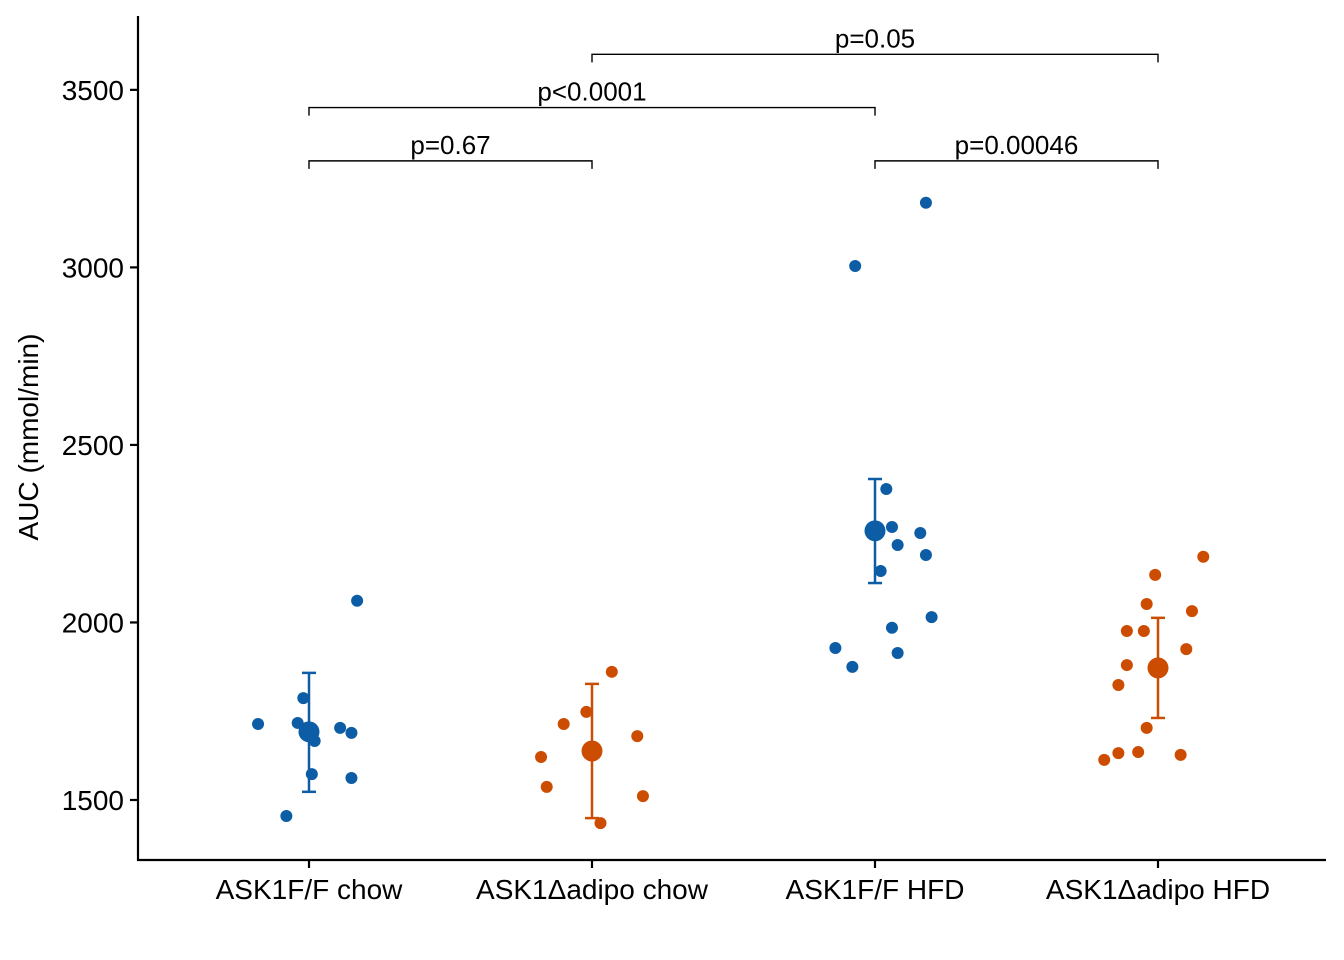 The width and height of the screenshot is (1344, 960). Describe the element at coordinates (1017, 145) in the screenshot. I see `p-value-label: p=0.00046` at that location.